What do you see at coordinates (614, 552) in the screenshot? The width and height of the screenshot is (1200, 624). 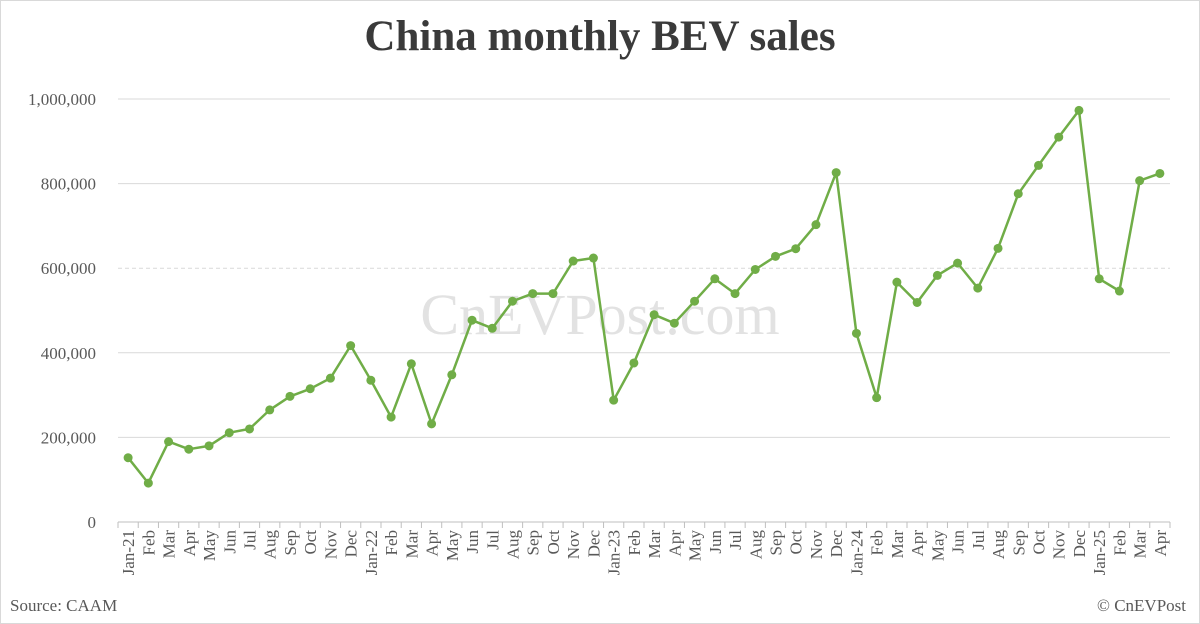 I see `x-tick-label: Jan-23` at bounding box center [614, 552].